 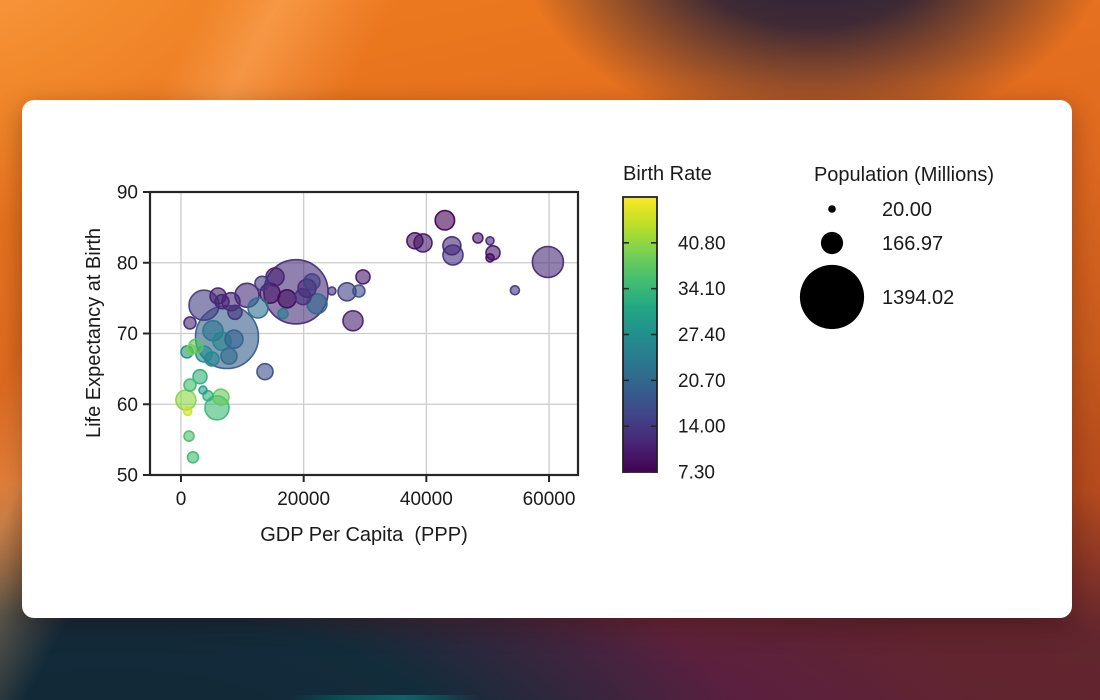 What do you see at coordinates (918, 298) in the screenshot?
I see `size-legend-label: 1394.02` at bounding box center [918, 298].